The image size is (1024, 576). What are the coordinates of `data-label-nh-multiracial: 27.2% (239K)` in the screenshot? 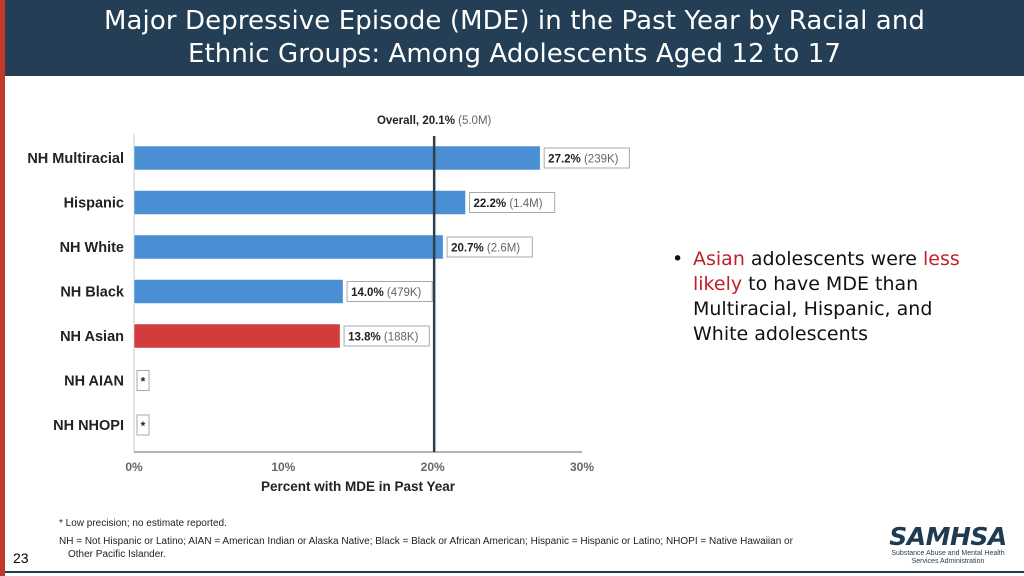 It's located at (583, 160).